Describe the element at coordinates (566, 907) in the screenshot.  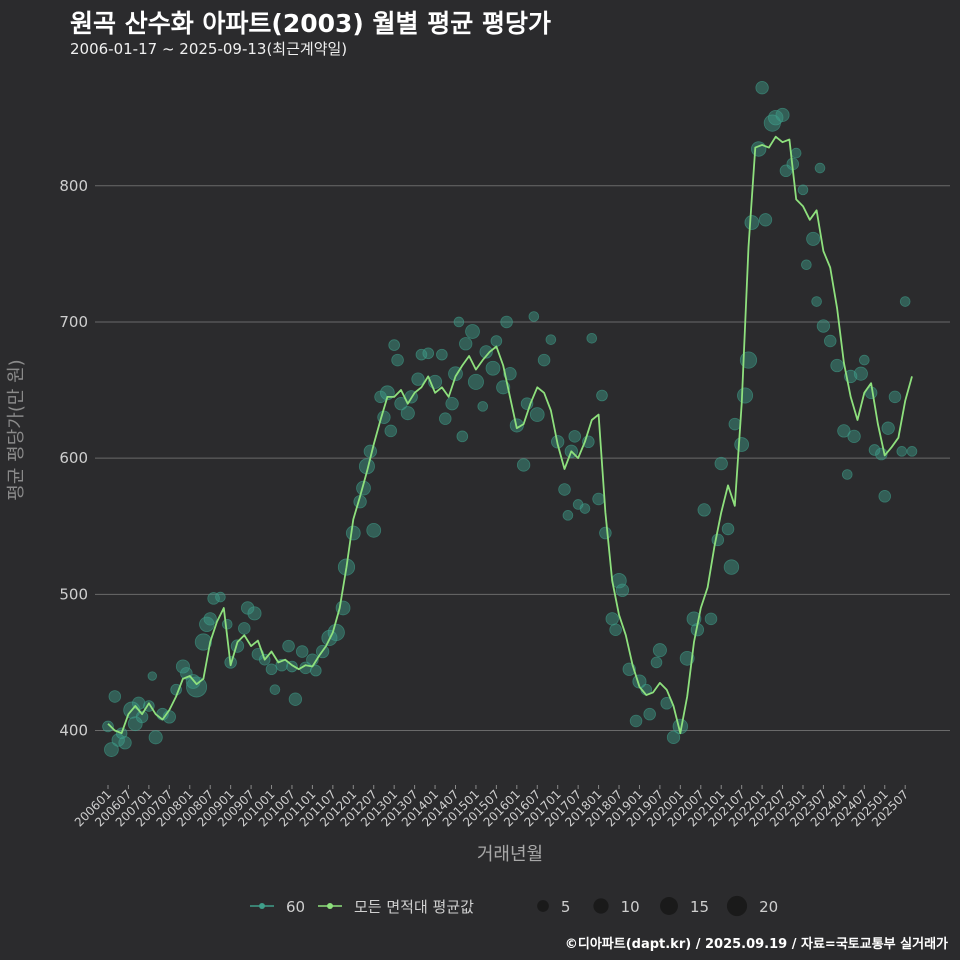
I see `legend-size-label: 5` at that location.